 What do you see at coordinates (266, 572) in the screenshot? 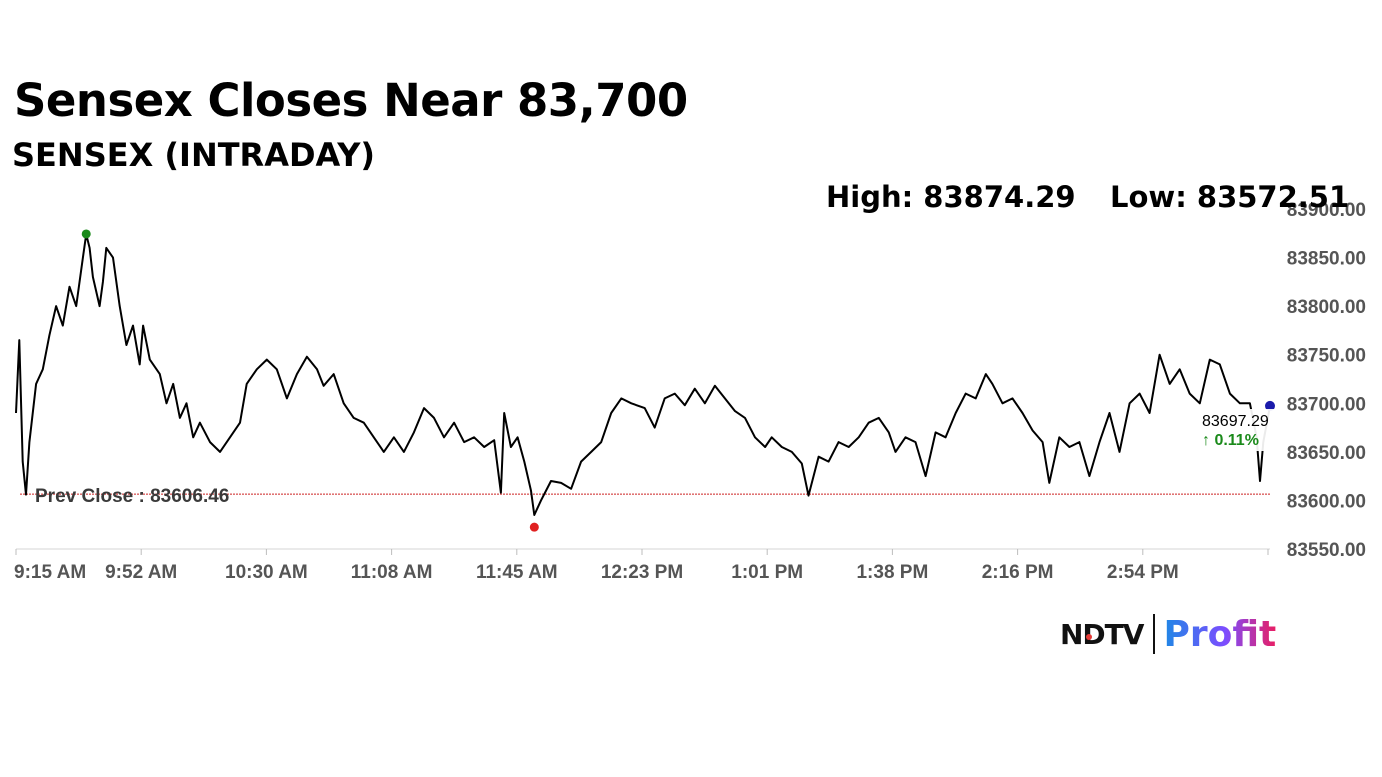
I see `x-tick-label: 10:30 AM` at bounding box center [266, 572].